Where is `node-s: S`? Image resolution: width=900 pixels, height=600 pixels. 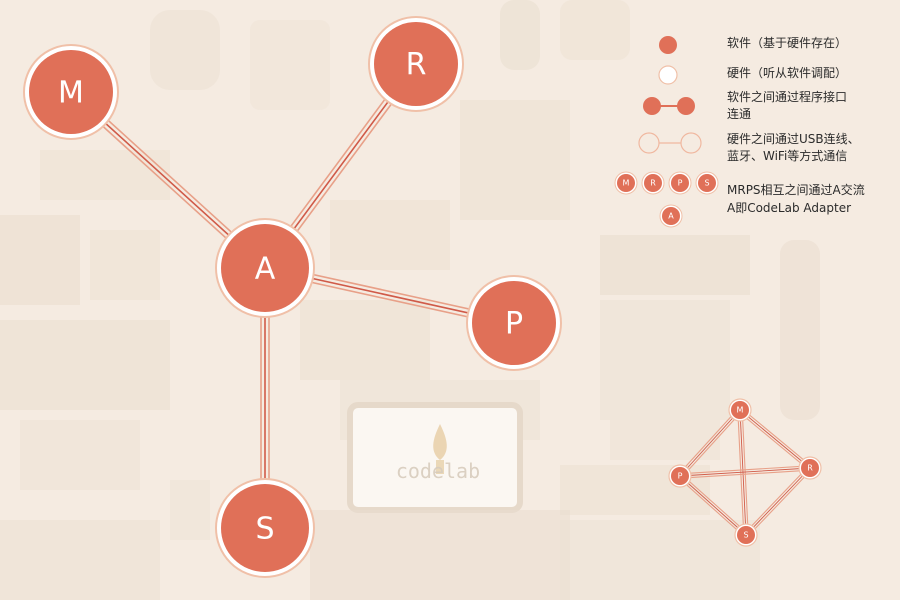 node-s: S is located at coordinates (265, 528).